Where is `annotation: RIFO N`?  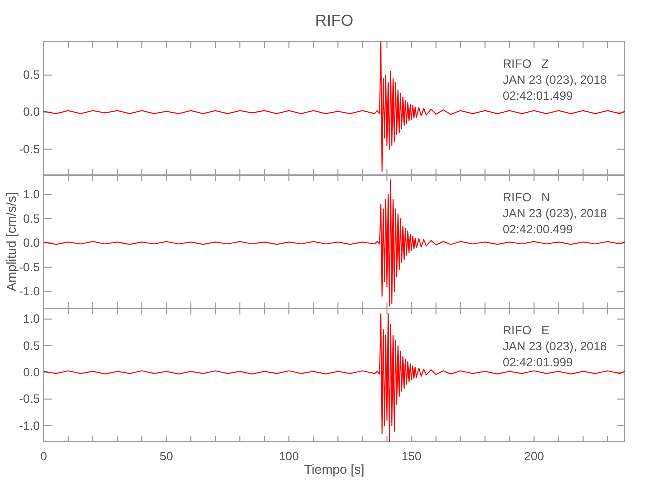
annotation: RIFO N is located at coordinates (526, 197).